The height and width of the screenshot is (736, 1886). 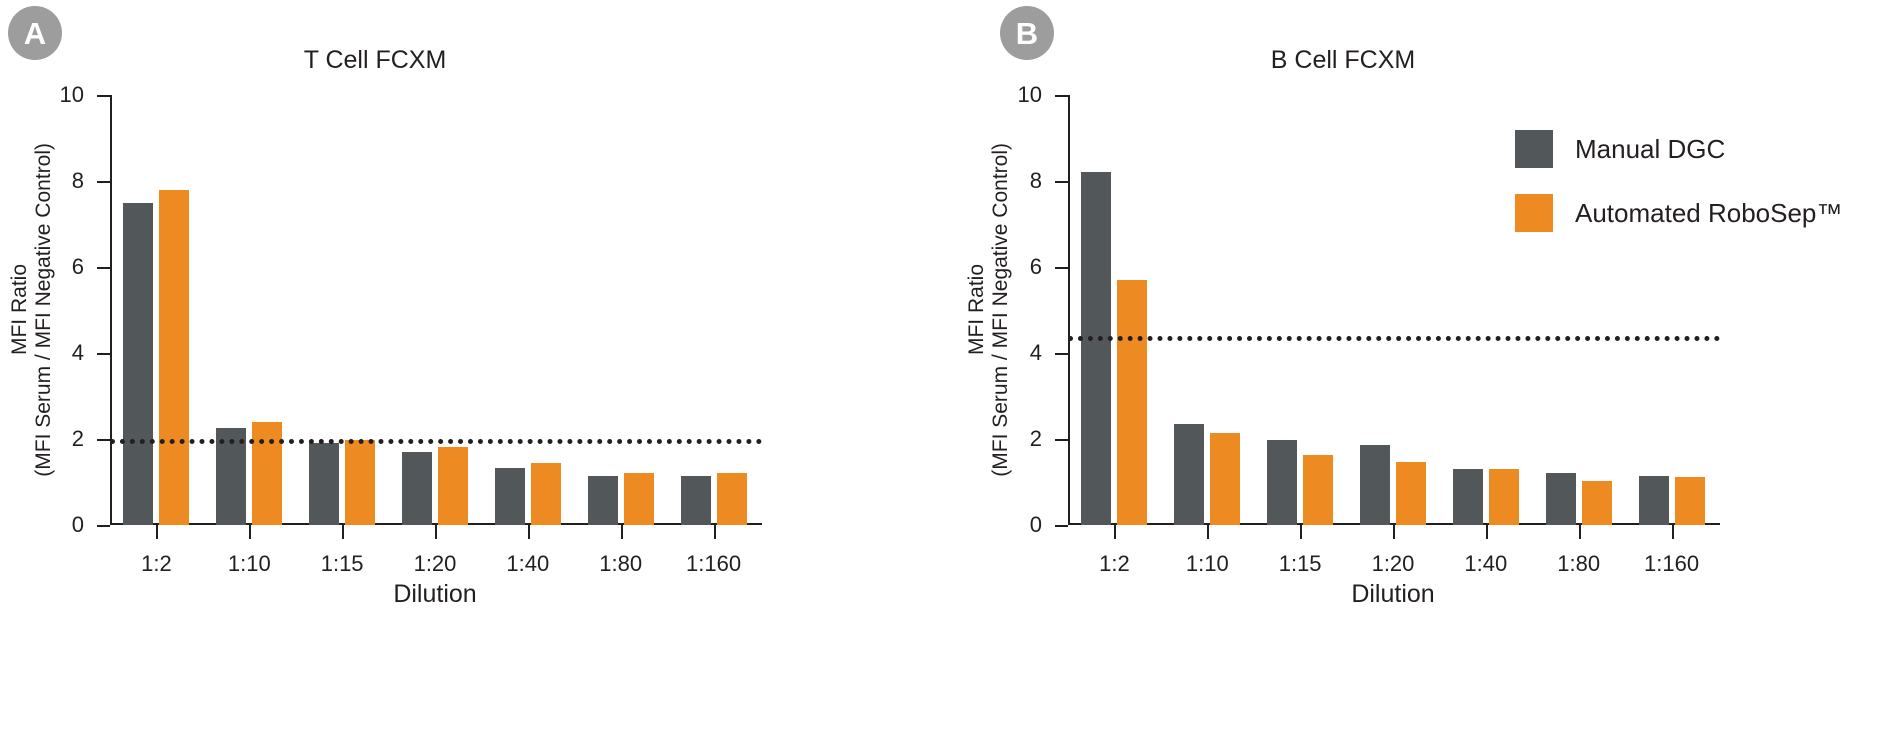 What do you see at coordinates (111, 310) in the screenshot?
I see `panel-a-y-axis` at bounding box center [111, 310].